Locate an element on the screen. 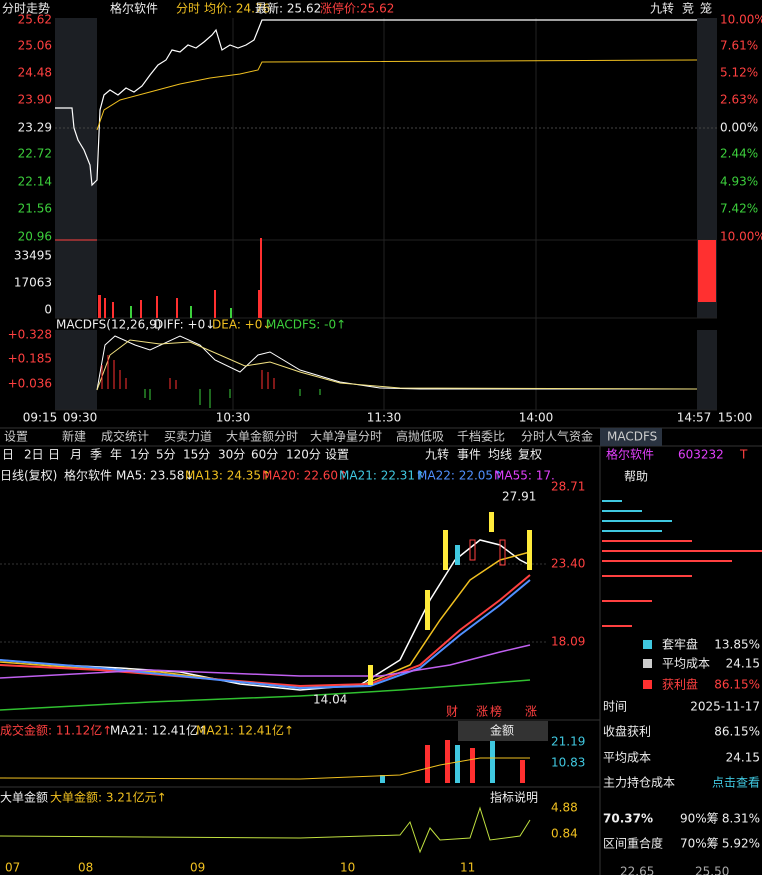  chip-legend-value: 86.15% is located at coordinates (737, 685).